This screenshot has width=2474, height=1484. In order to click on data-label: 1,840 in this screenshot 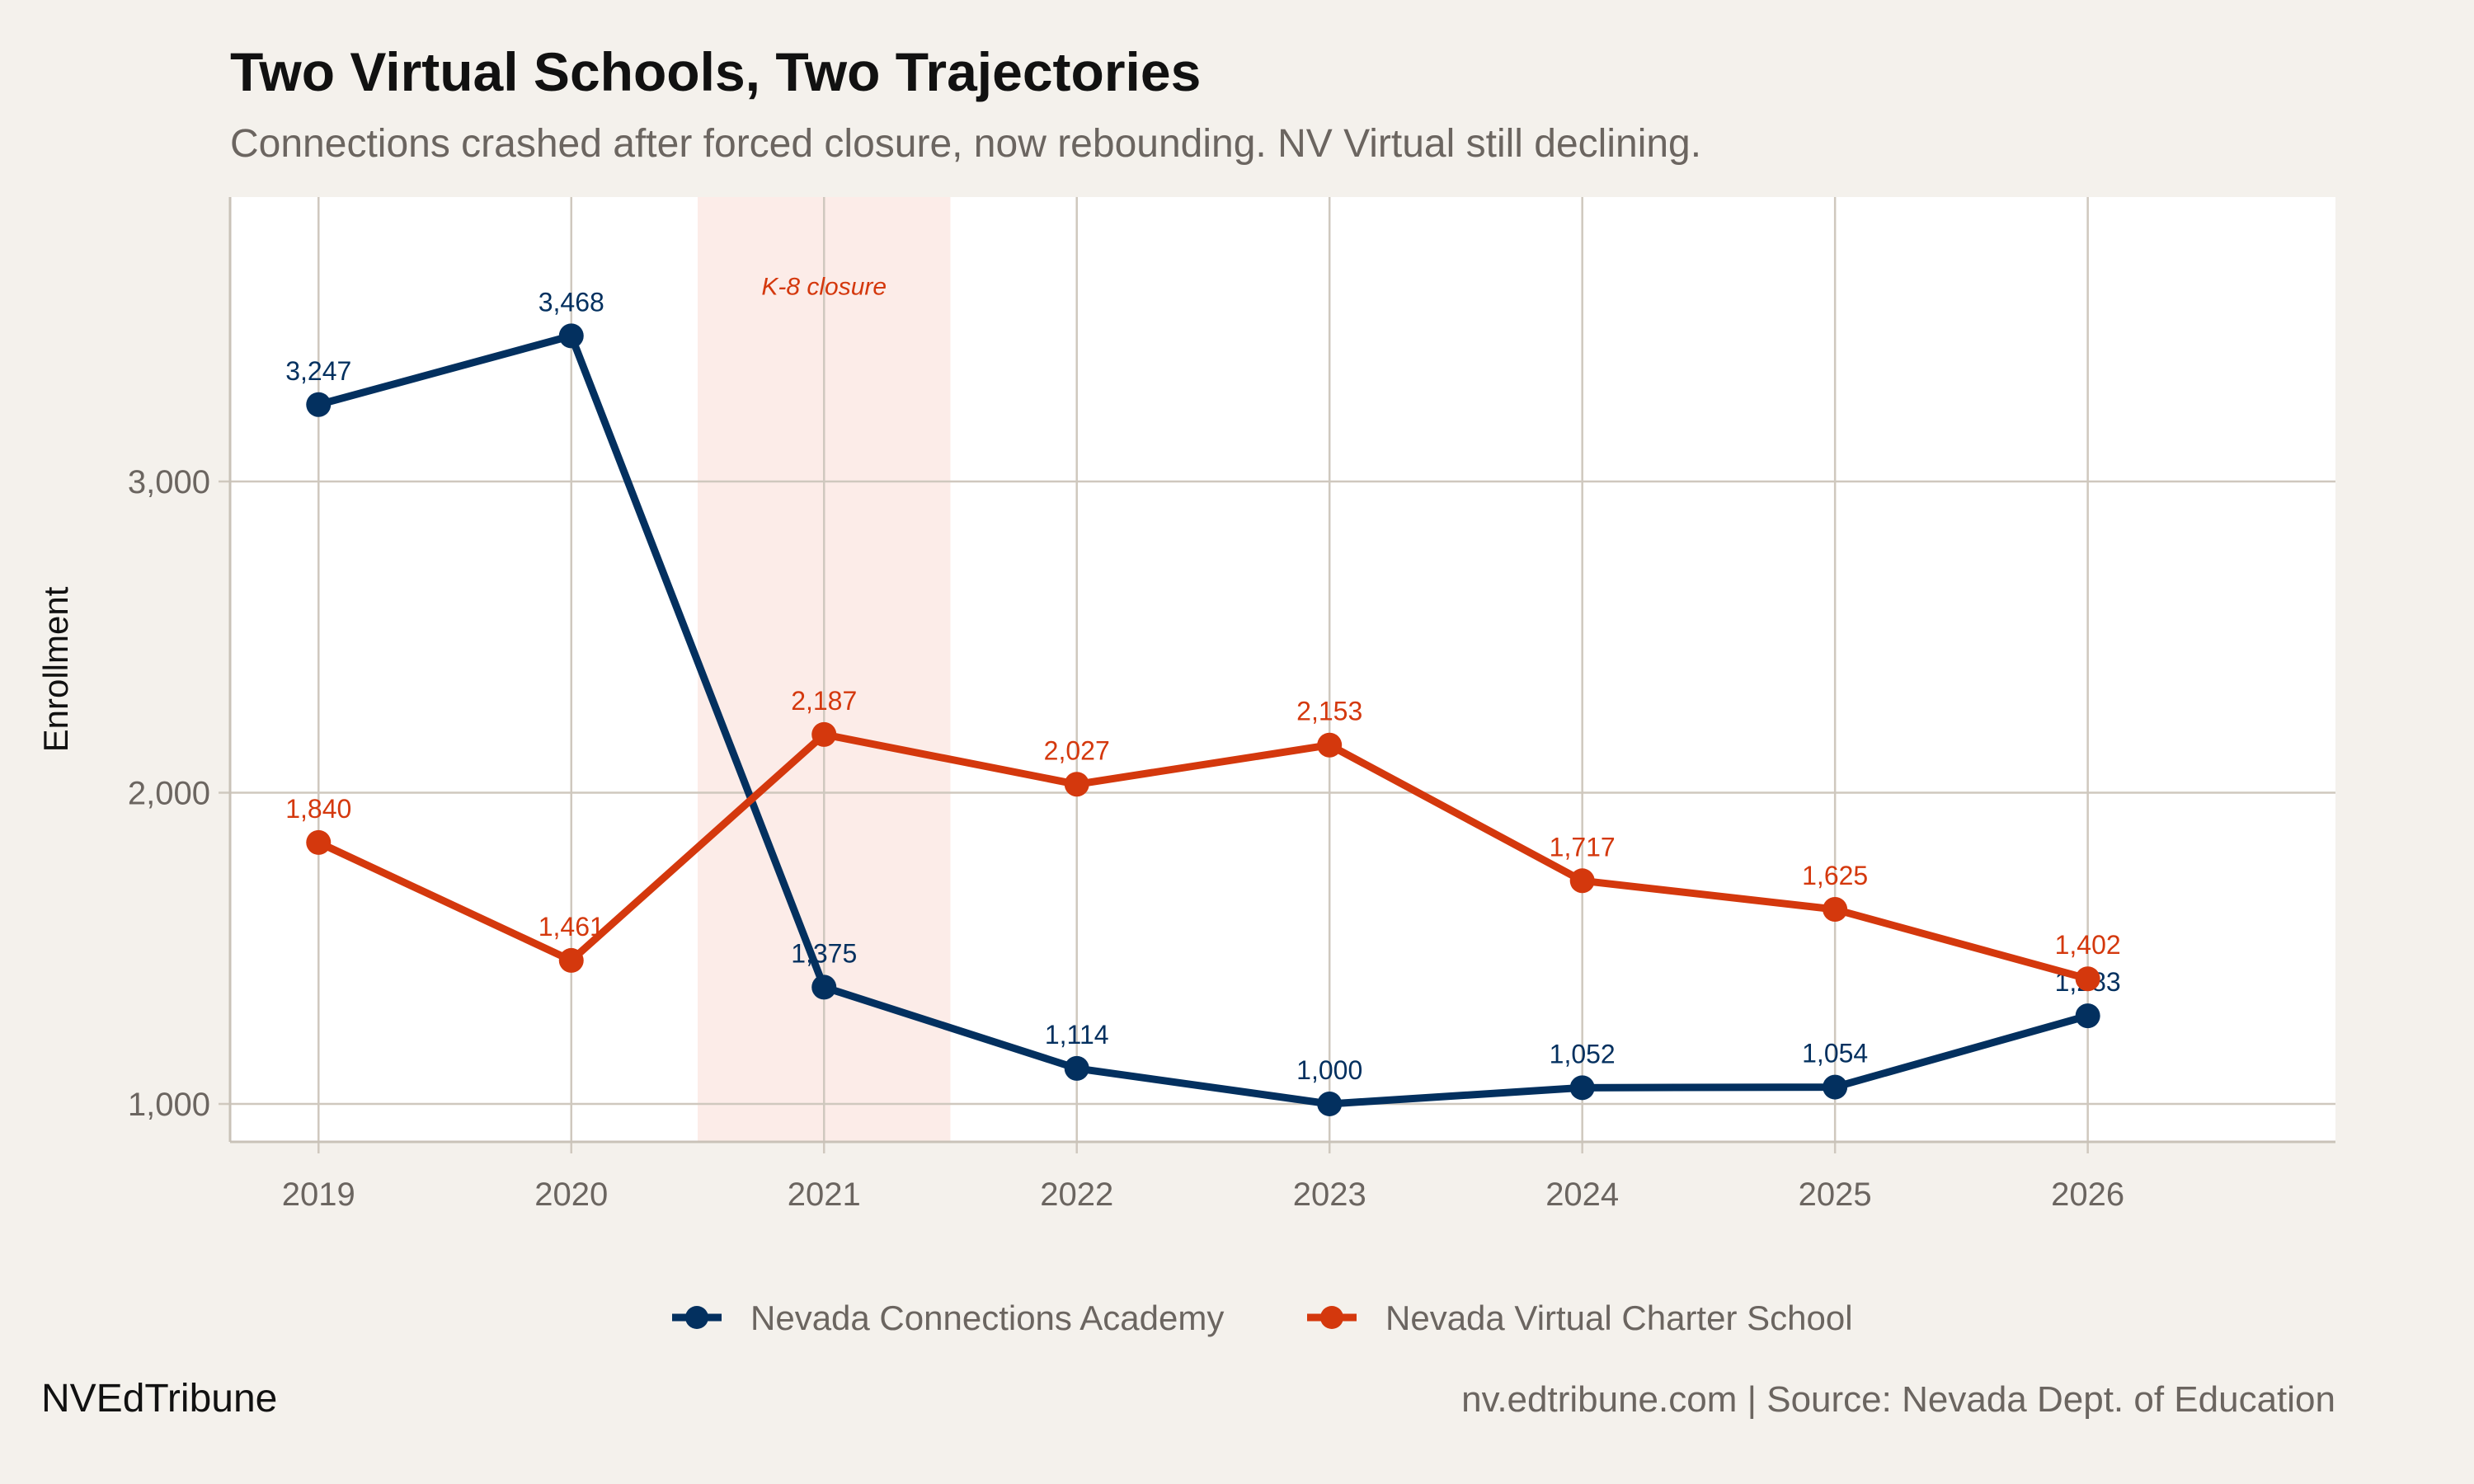, I will do `click(318, 809)`.